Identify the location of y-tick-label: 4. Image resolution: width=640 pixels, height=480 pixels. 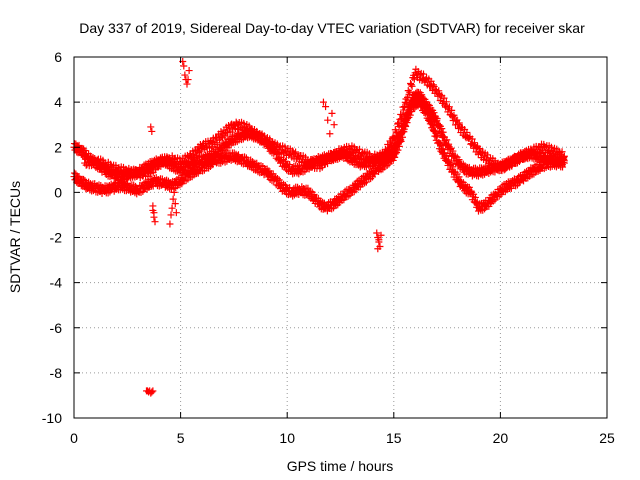
(58, 102).